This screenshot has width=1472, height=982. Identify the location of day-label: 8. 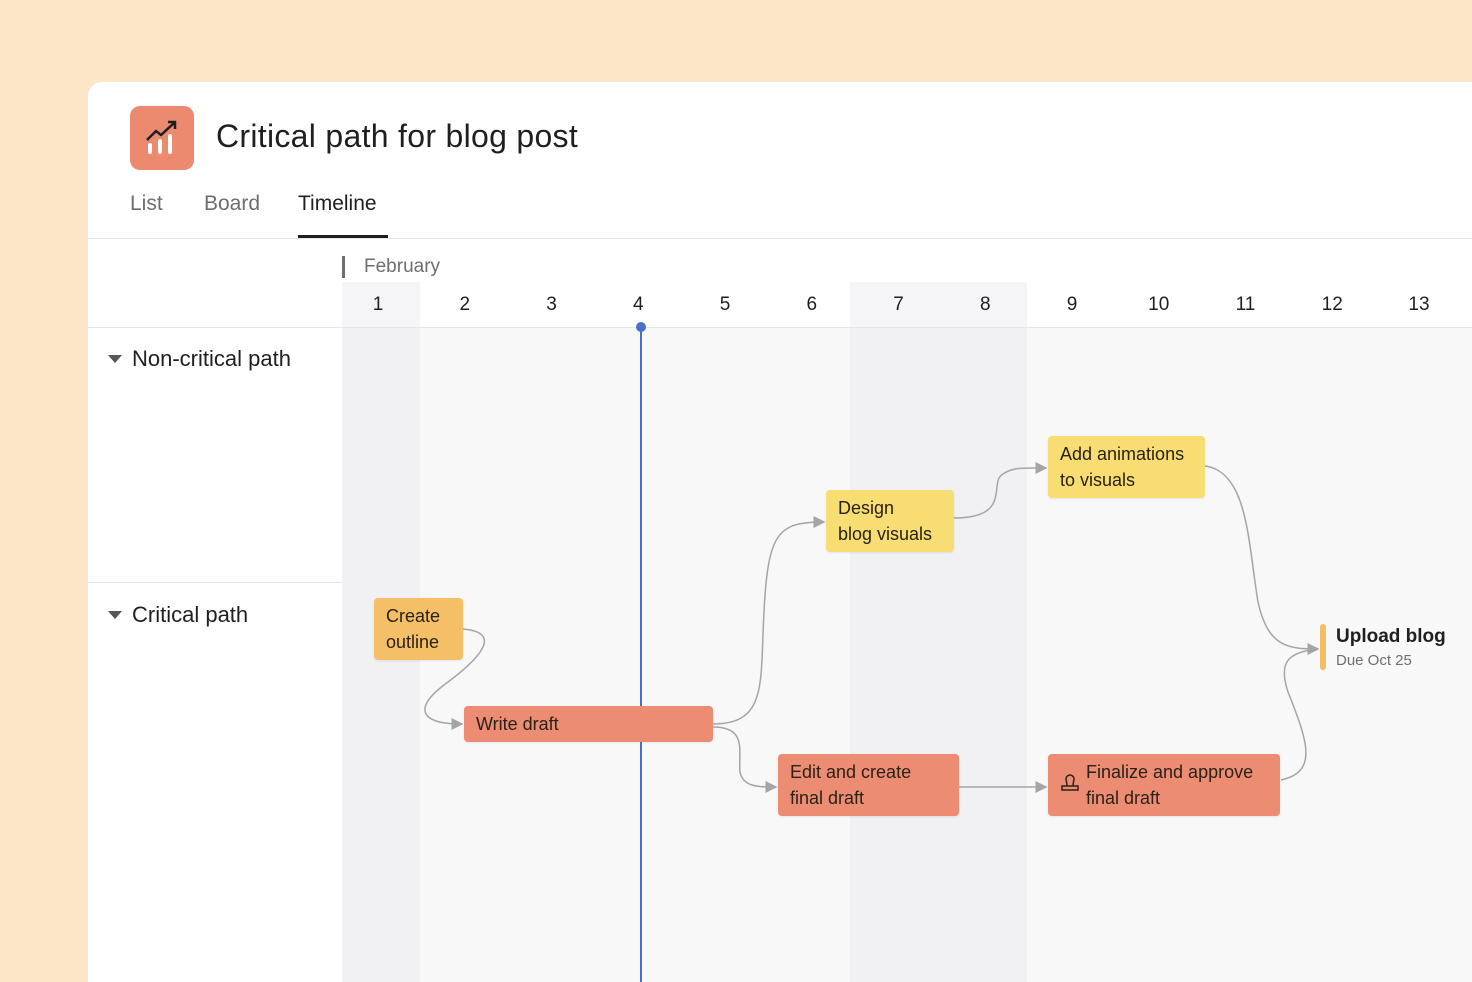
(985, 304).